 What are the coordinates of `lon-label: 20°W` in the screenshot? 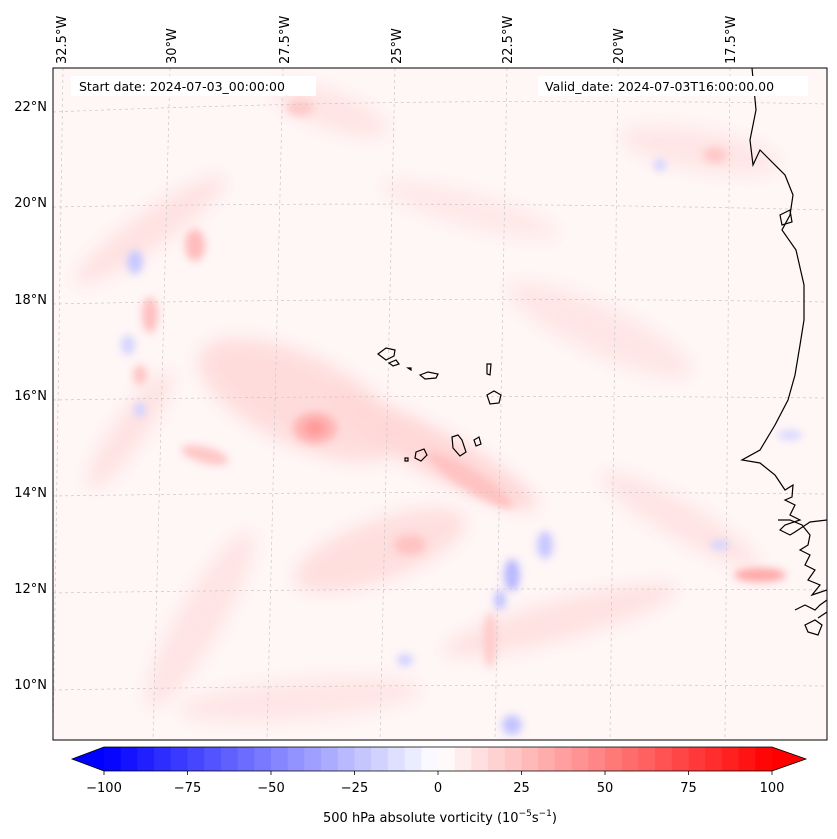 It's located at (619, 46).